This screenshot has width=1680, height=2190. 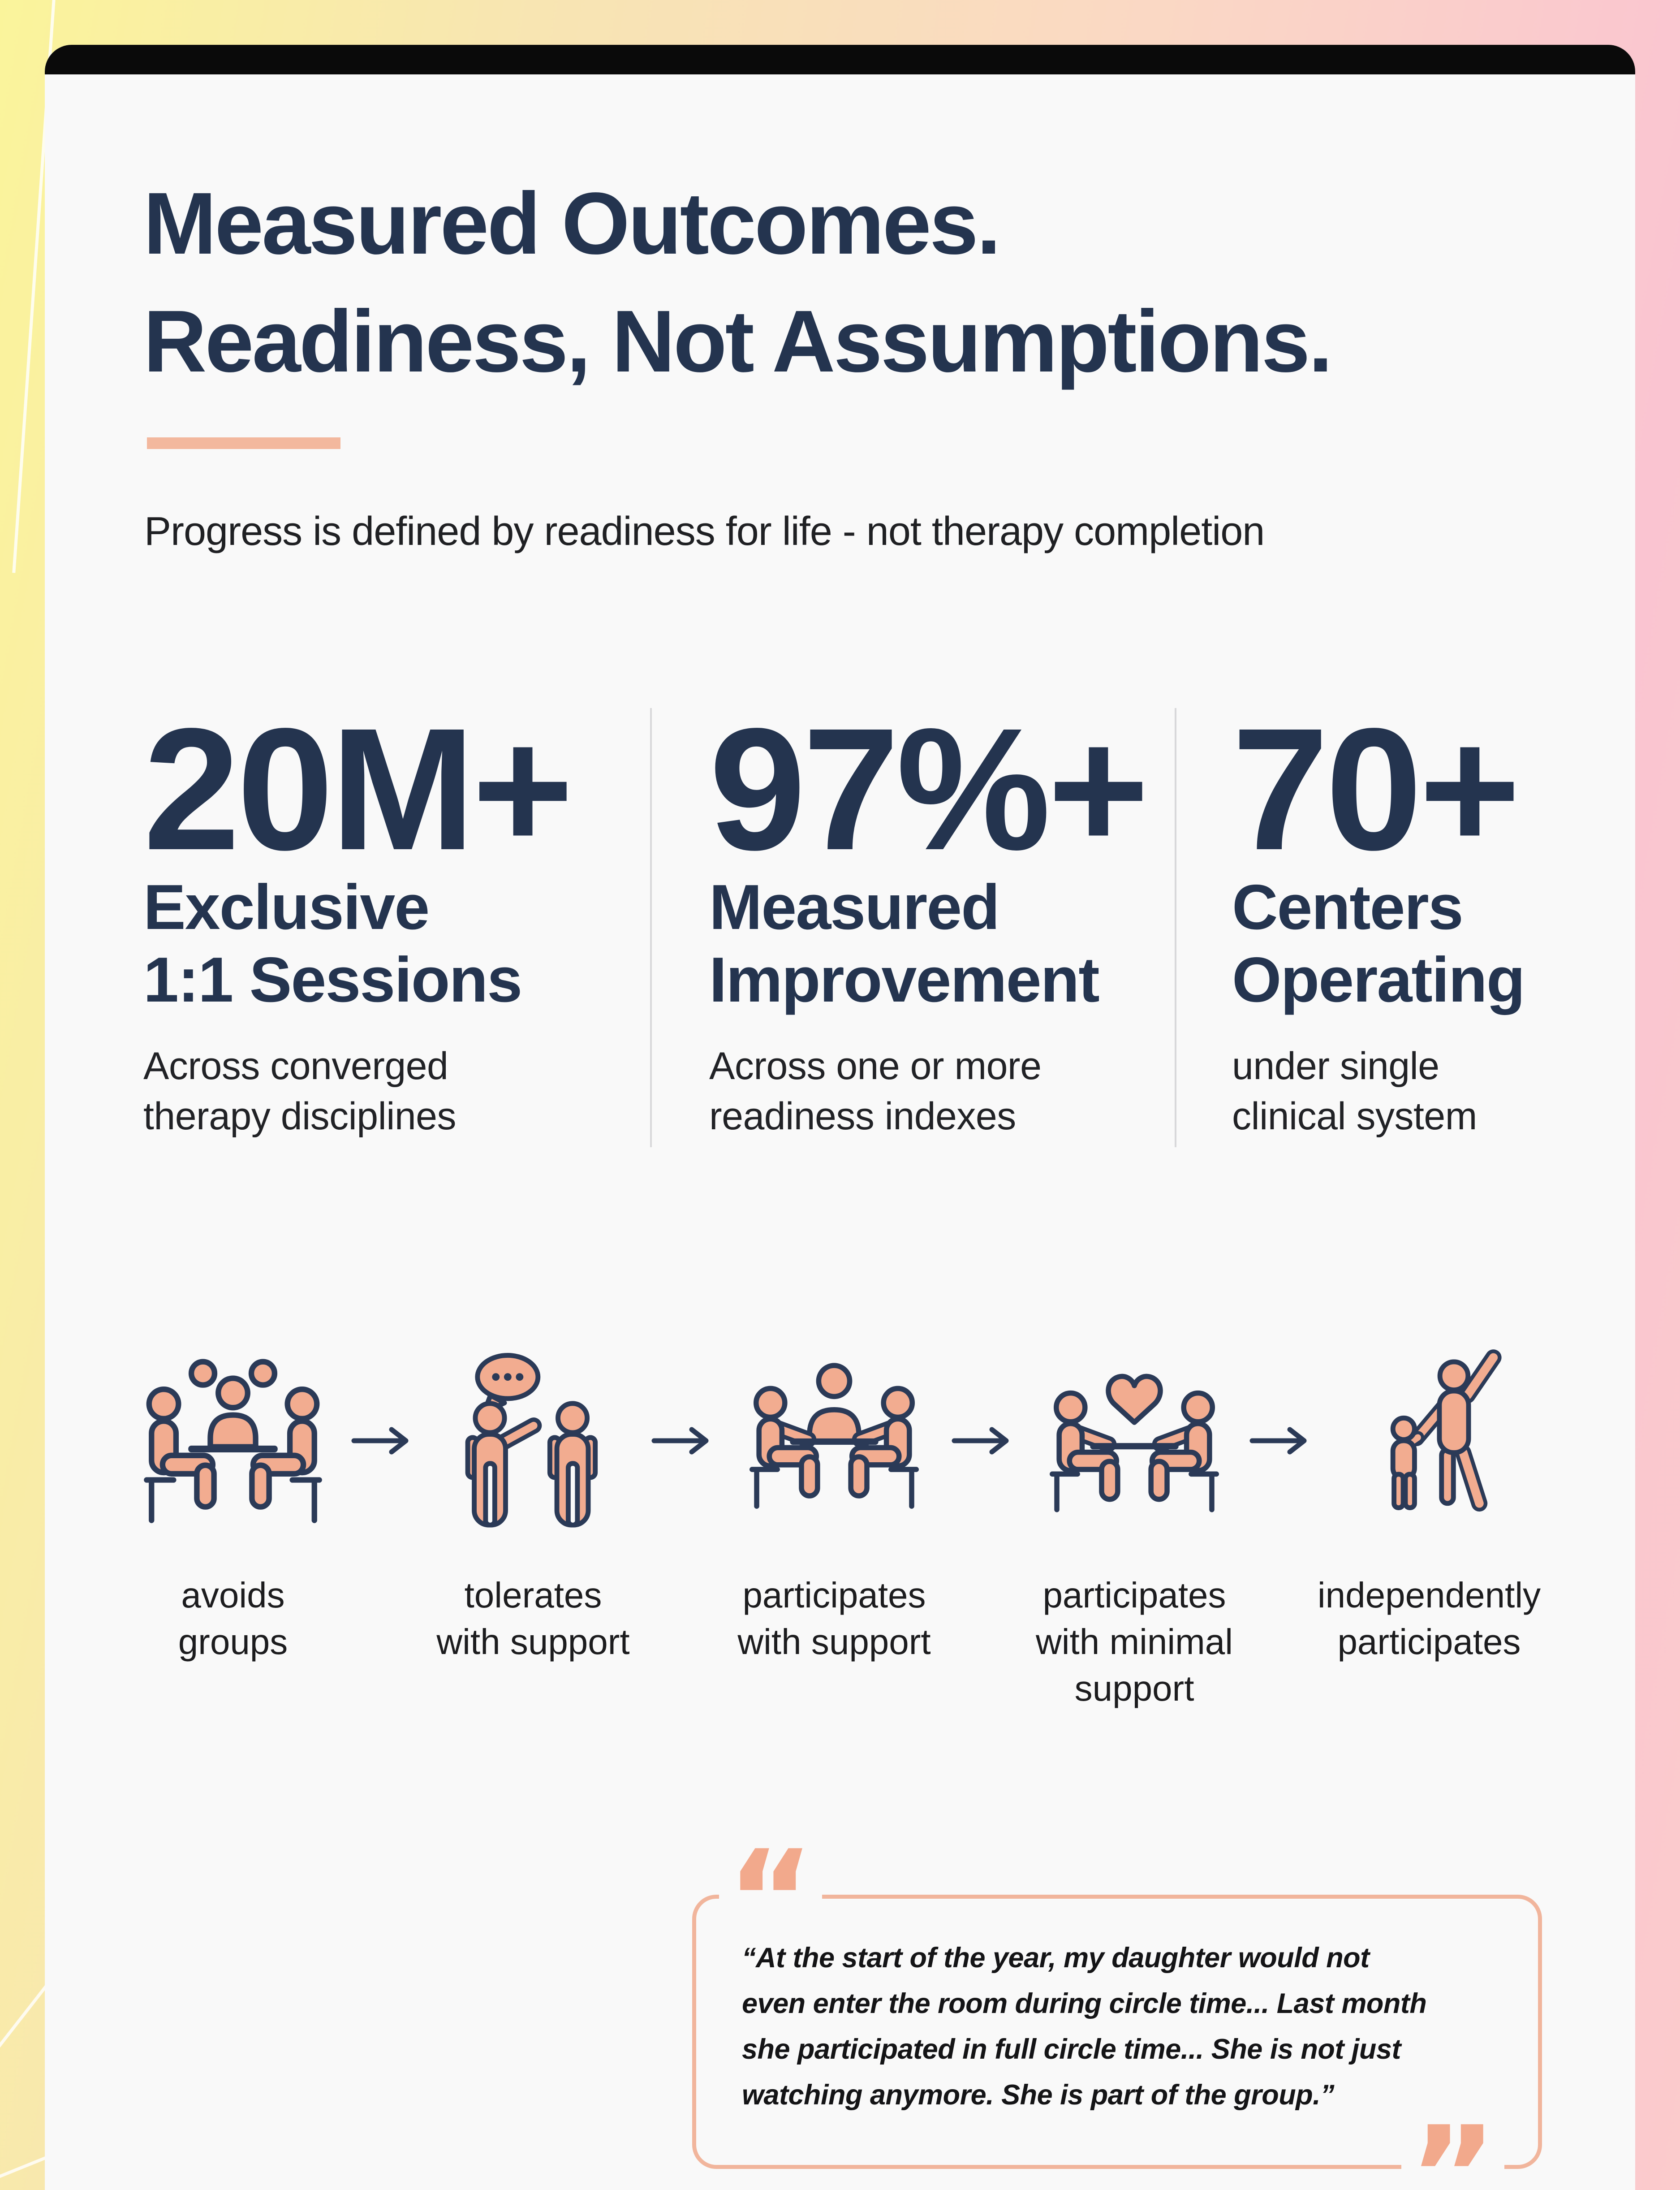 What do you see at coordinates (834, 1618) in the screenshot?
I see `step-label: participates with support` at bounding box center [834, 1618].